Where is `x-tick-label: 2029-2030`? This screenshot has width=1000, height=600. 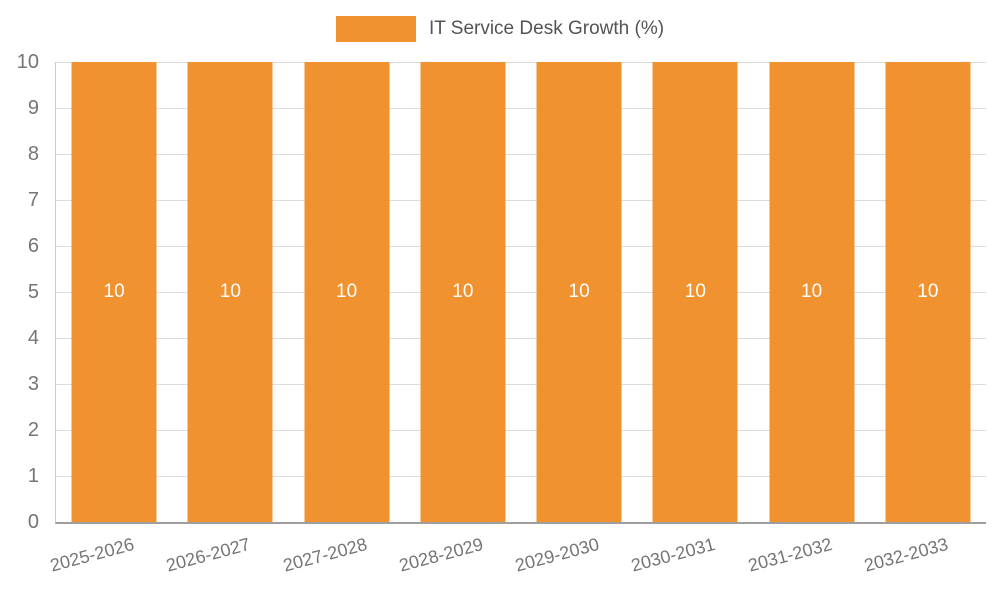
x-tick-label: 2029-2030 is located at coordinates (557, 555).